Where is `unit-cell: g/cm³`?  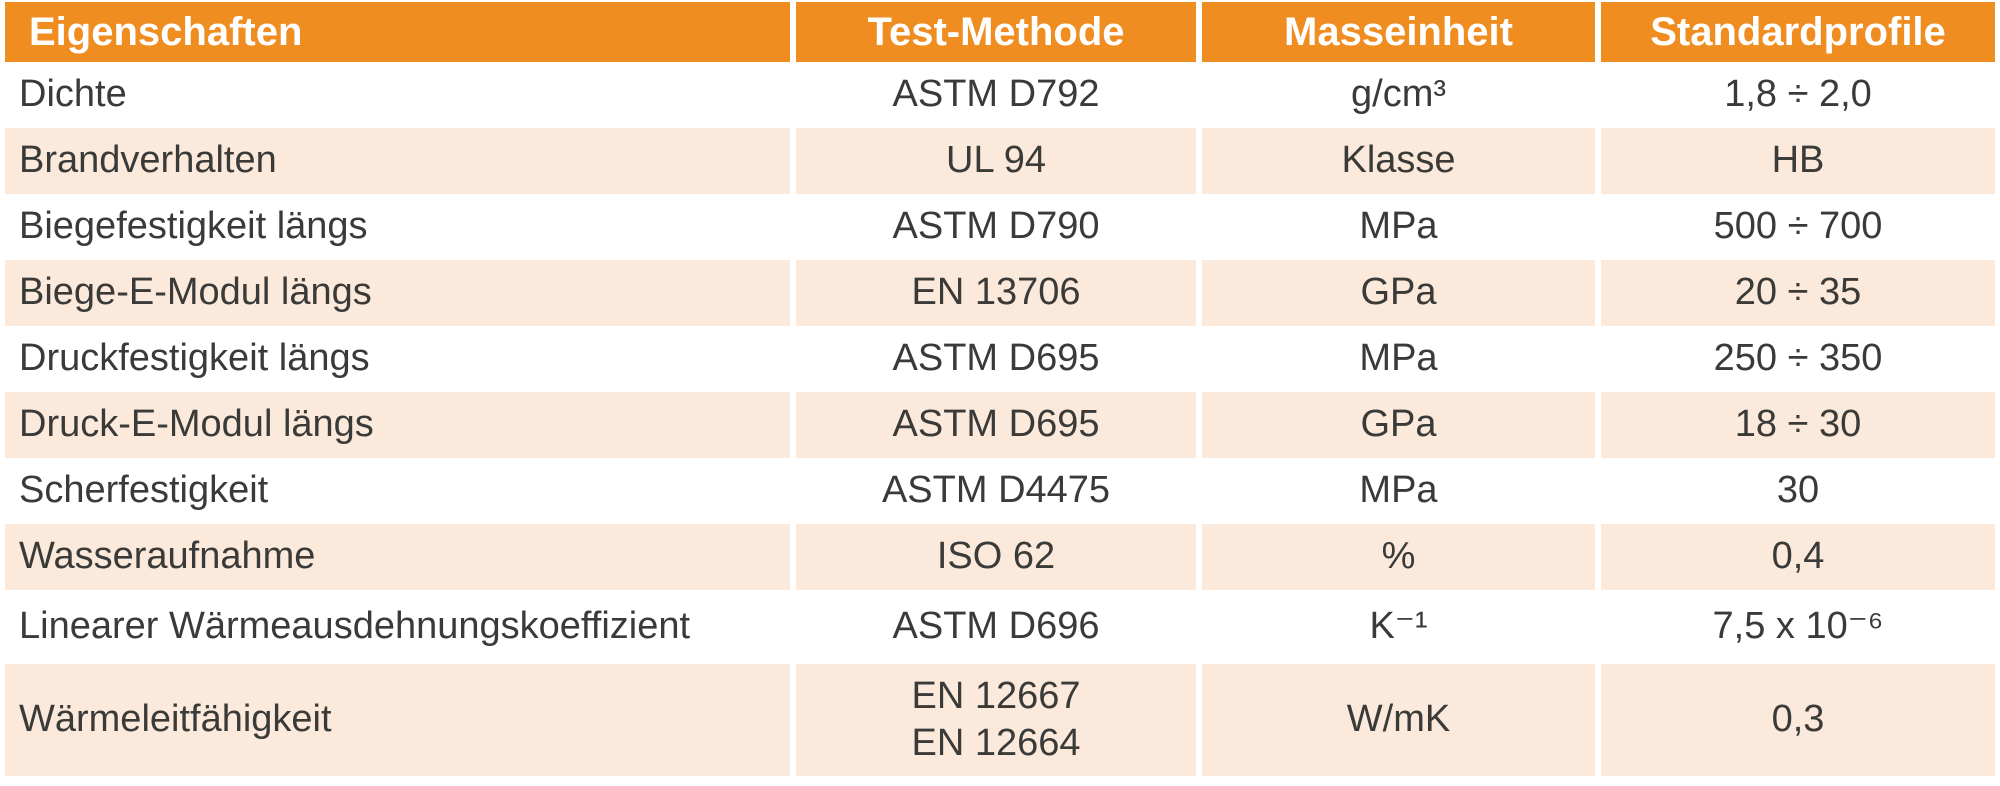
unit-cell: g/cm³ is located at coordinates (1398, 94).